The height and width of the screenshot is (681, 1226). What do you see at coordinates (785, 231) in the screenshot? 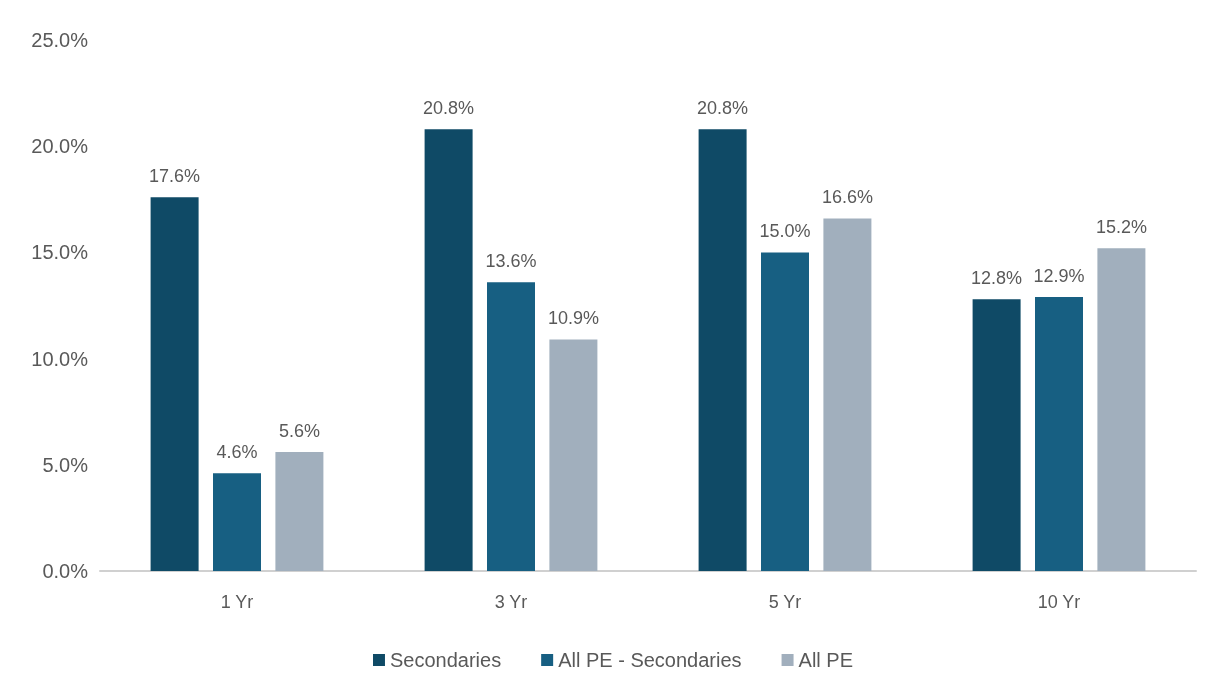
I see `data-label: 15.0%` at bounding box center [785, 231].